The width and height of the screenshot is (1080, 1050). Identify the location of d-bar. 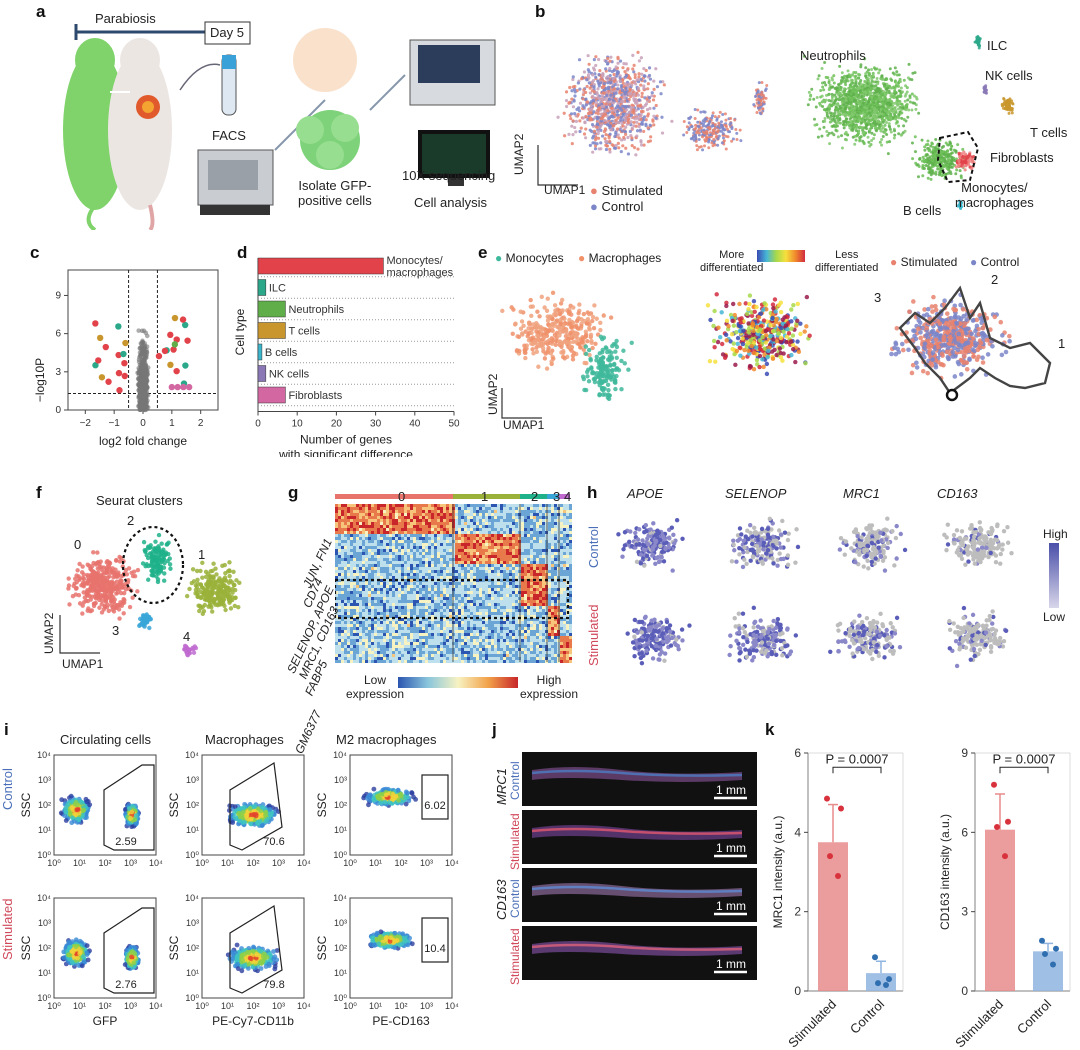
(271, 395).